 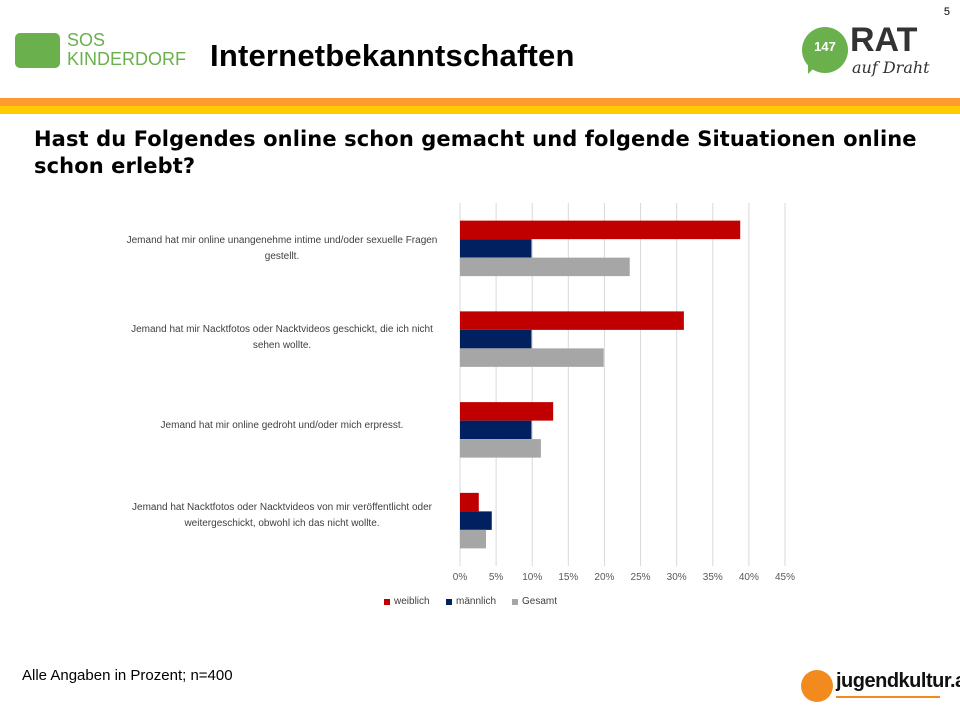 I want to click on sos-kinderdorf-logo-text: SOS KINDERDORF, so click(x=126, y=50).